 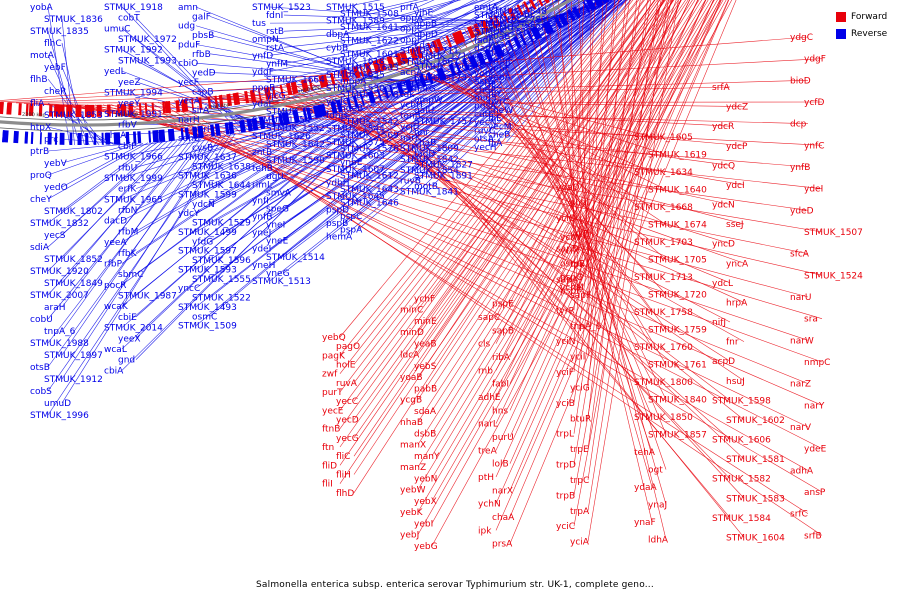 I want to click on reverse-gene-label: STMUK_1626, so click(x=281, y=137).